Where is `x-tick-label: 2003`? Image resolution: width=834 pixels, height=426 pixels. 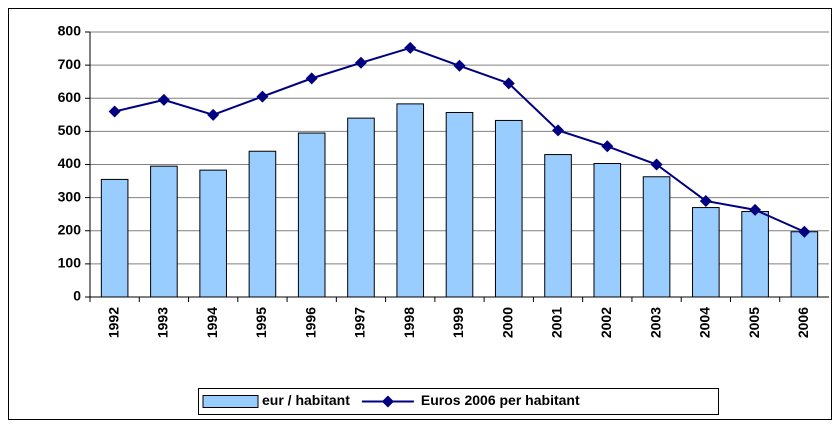
x-tick-label: 2003 is located at coordinates (655, 322).